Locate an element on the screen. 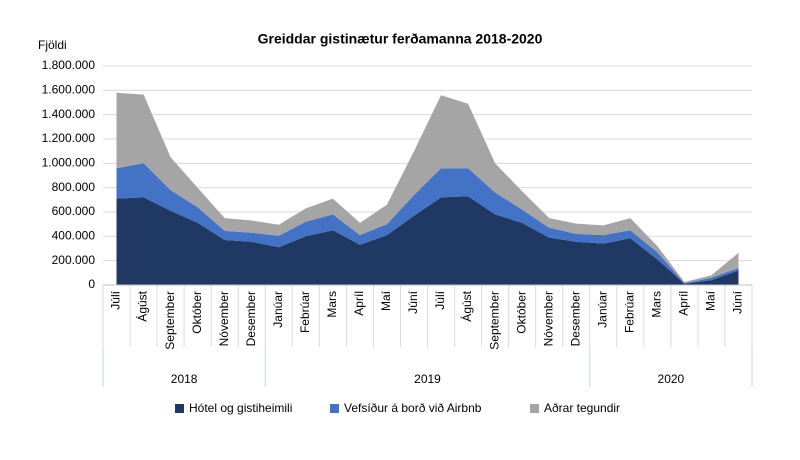  y-tick-label: 1.800.000 is located at coordinates (69, 65).